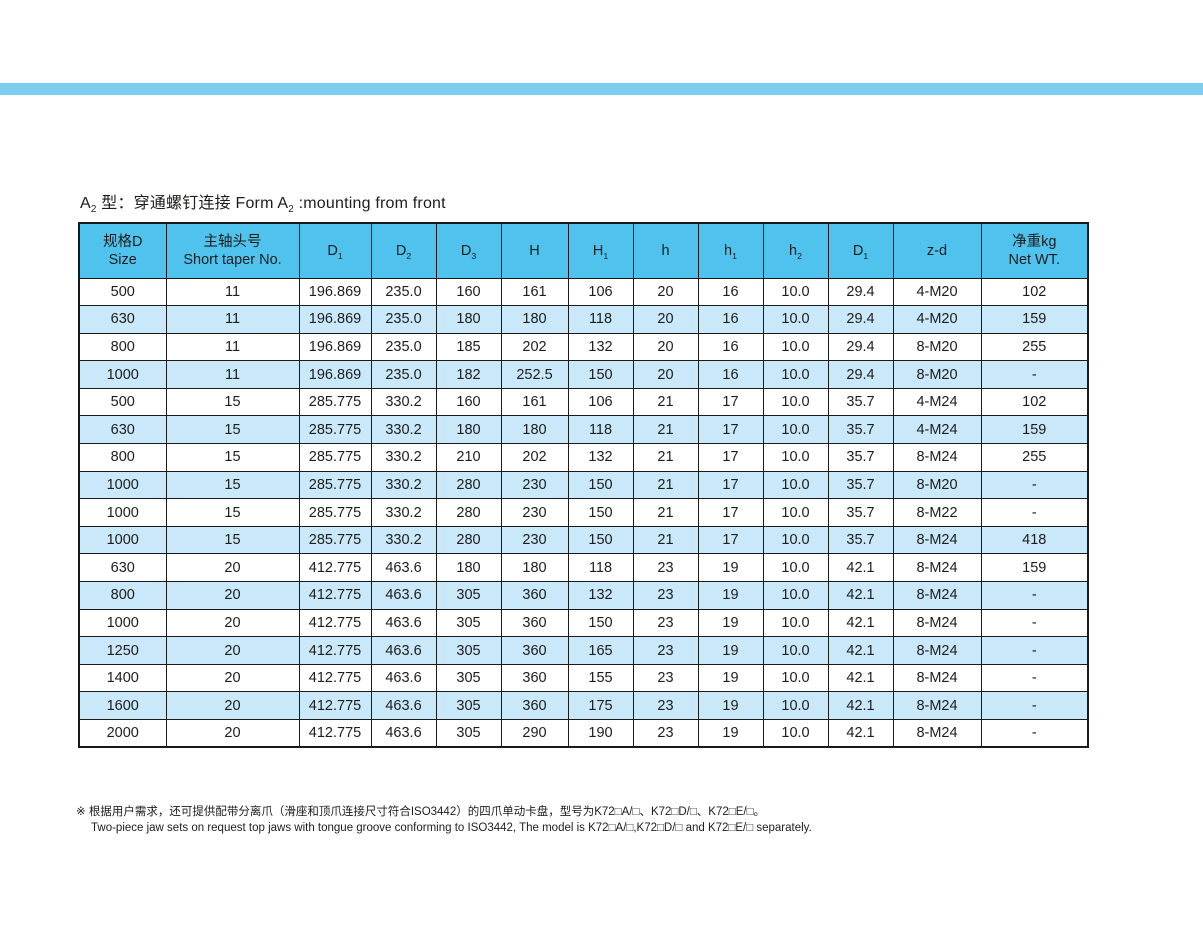  I want to click on table-cell: 280, so click(468, 540).